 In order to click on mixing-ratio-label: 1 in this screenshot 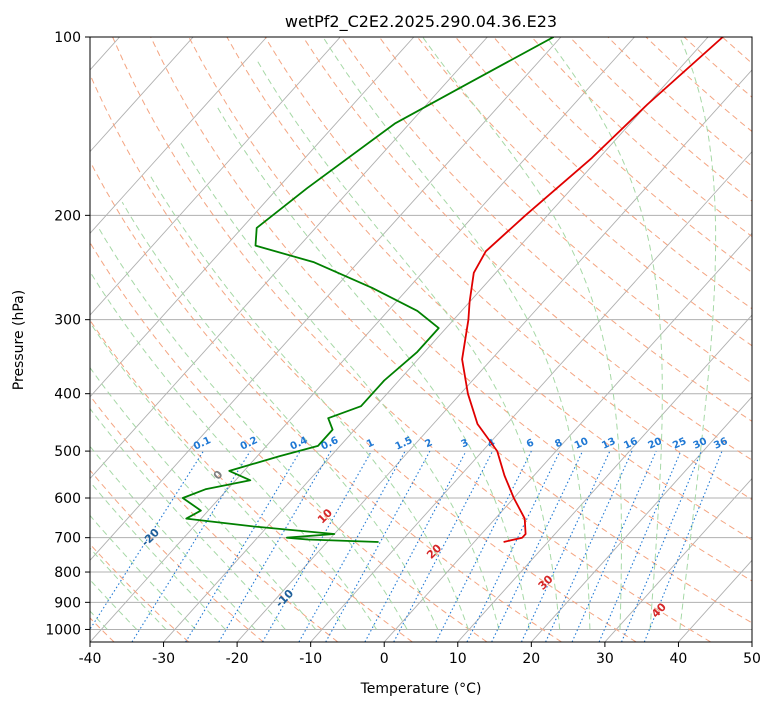, I will do `click(370, 443)`.